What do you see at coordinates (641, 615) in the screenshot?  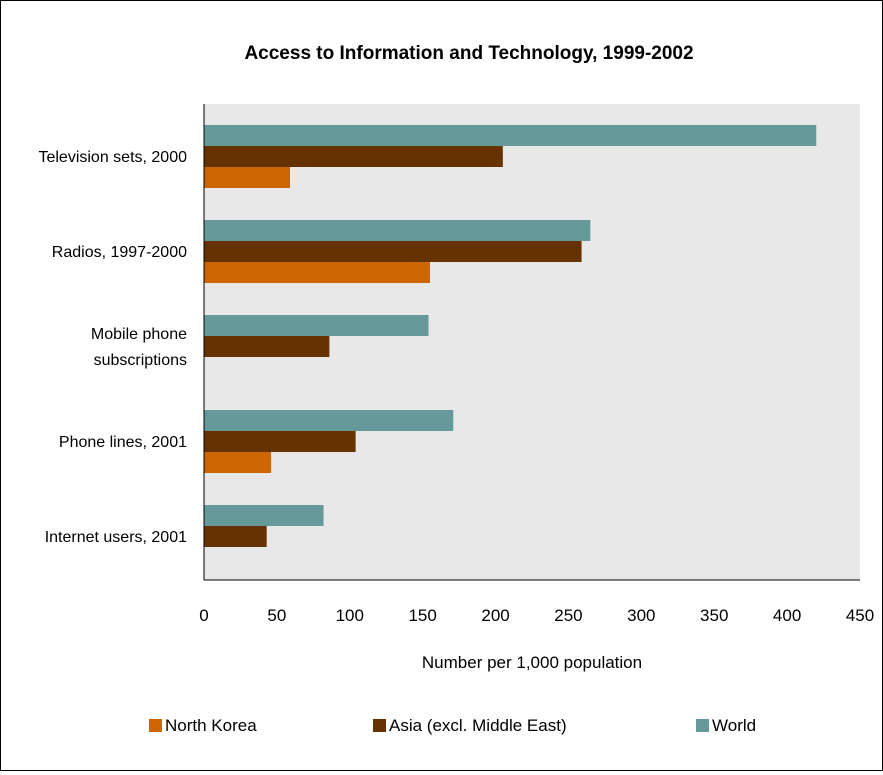 I see `x-tick-label-300: 300` at bounding box center [641, 615].